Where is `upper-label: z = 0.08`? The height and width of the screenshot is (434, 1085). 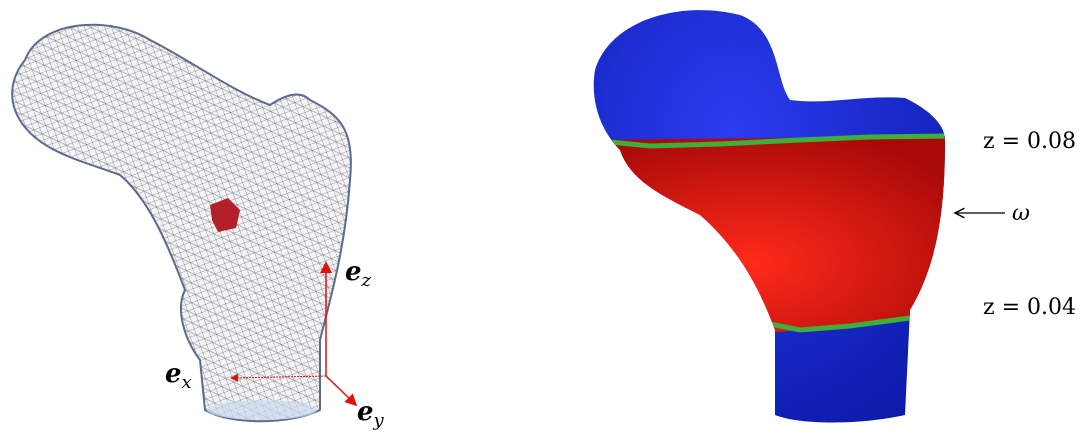
upper-label: z = 0.08 is located at coordinates (1029, 141).